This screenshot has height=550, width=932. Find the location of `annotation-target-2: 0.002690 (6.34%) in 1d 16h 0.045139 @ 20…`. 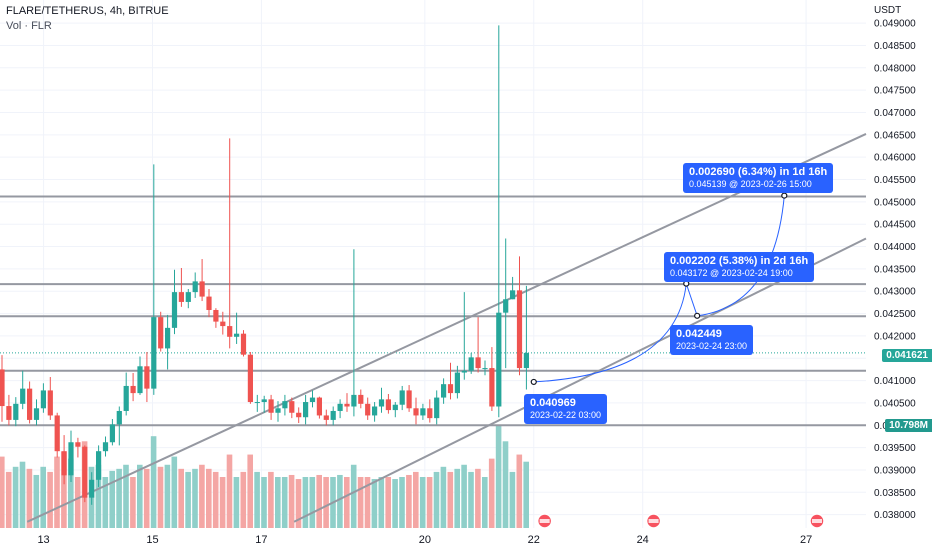

annotation-target-2: 0.002690 (6.34%) in 1d 16h 0.045139 @ 20… is located at coordinates (758, 178).